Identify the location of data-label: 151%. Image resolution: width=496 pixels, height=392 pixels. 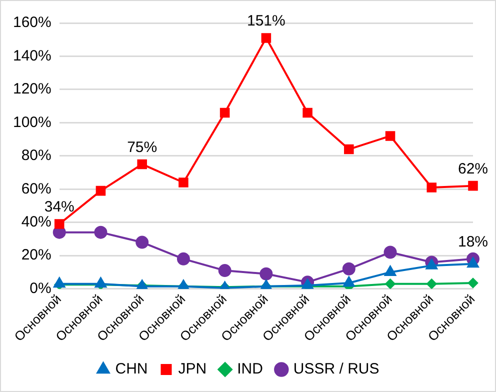
(266, 21).